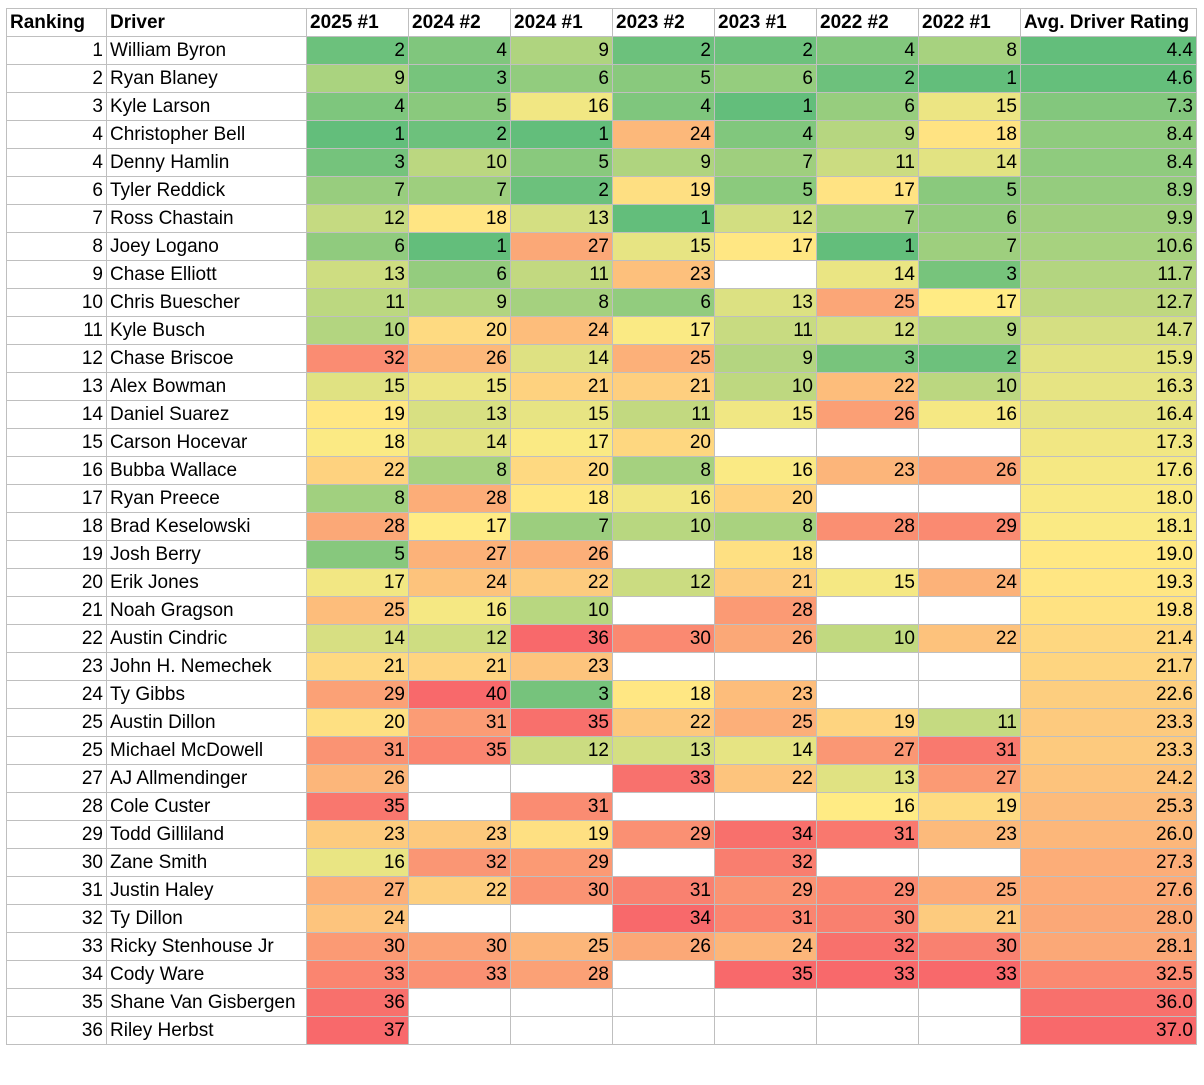 Image resolution: width=1204 pixels, height=1085 pixels. I want to click on ranking-cell: 20, so click(56, 582).